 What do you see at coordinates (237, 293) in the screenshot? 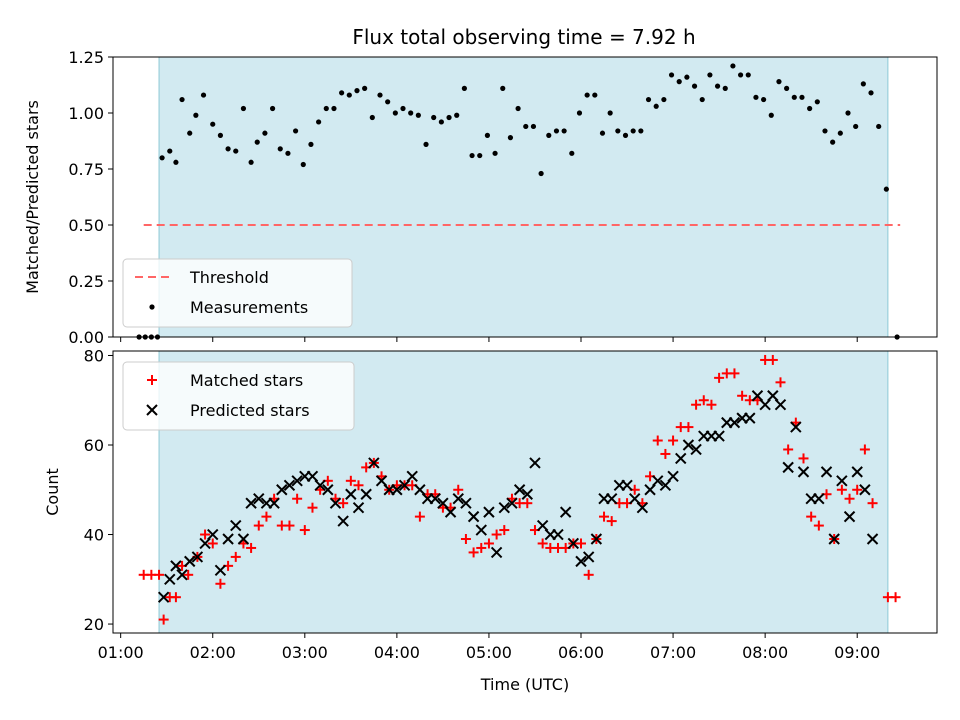
I see `legend-box` at bounding box center [237, 293].